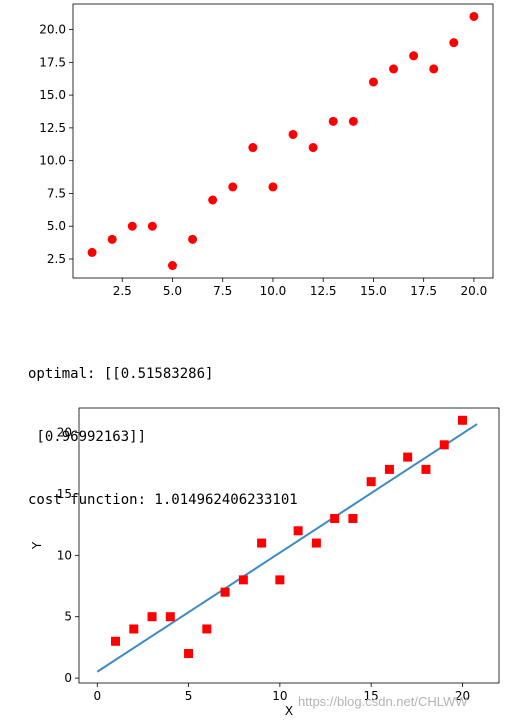 This screenshot has height=720, width=516. I want to click on y-axis-label: Y, so click(37, 545).